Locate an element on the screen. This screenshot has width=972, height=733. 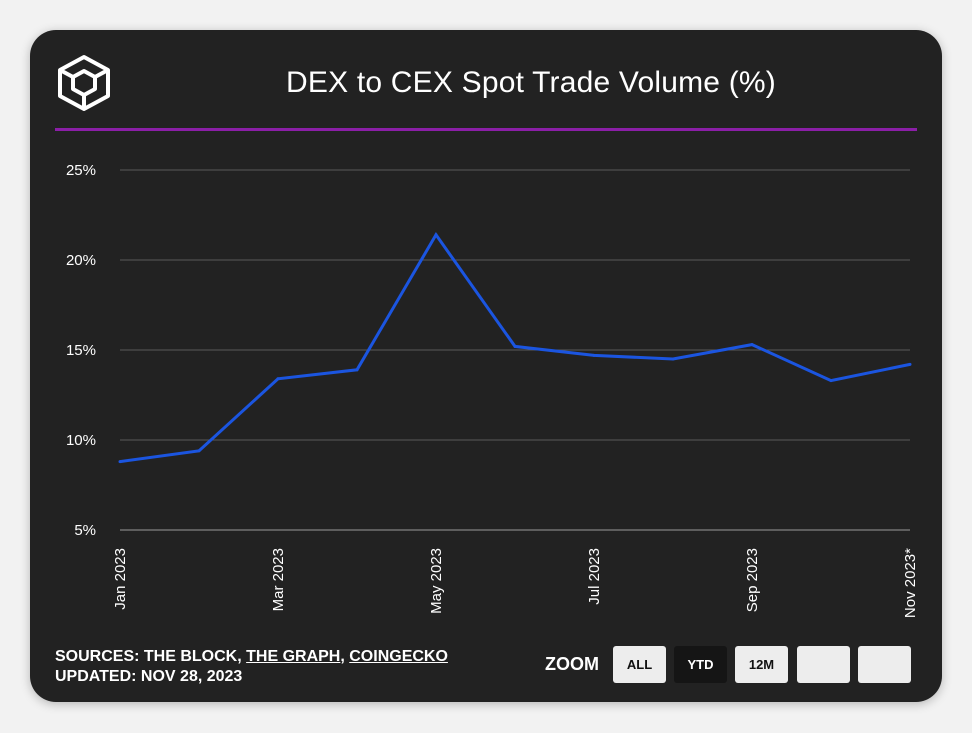
x-tick-label: May 2023 is located at coordinates (436, 581).